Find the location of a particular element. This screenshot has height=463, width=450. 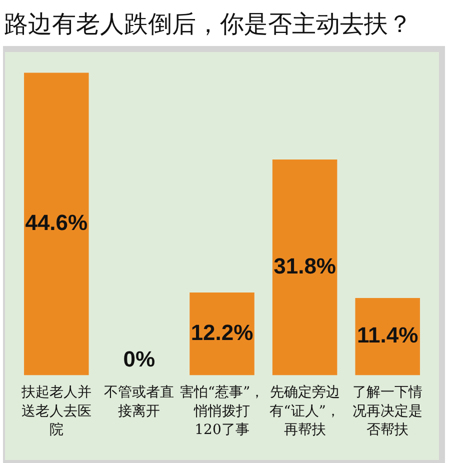

data-label: 44.6% is located at coordinates (56, 223).